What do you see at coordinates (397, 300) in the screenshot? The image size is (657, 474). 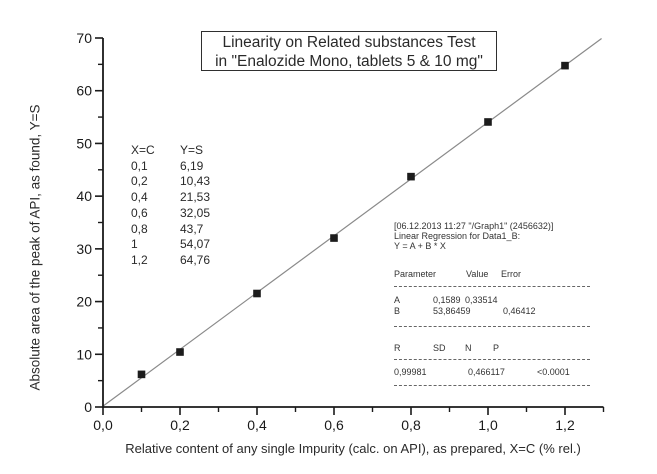 I see `param-cell: A` at bounding box center [397, 300].